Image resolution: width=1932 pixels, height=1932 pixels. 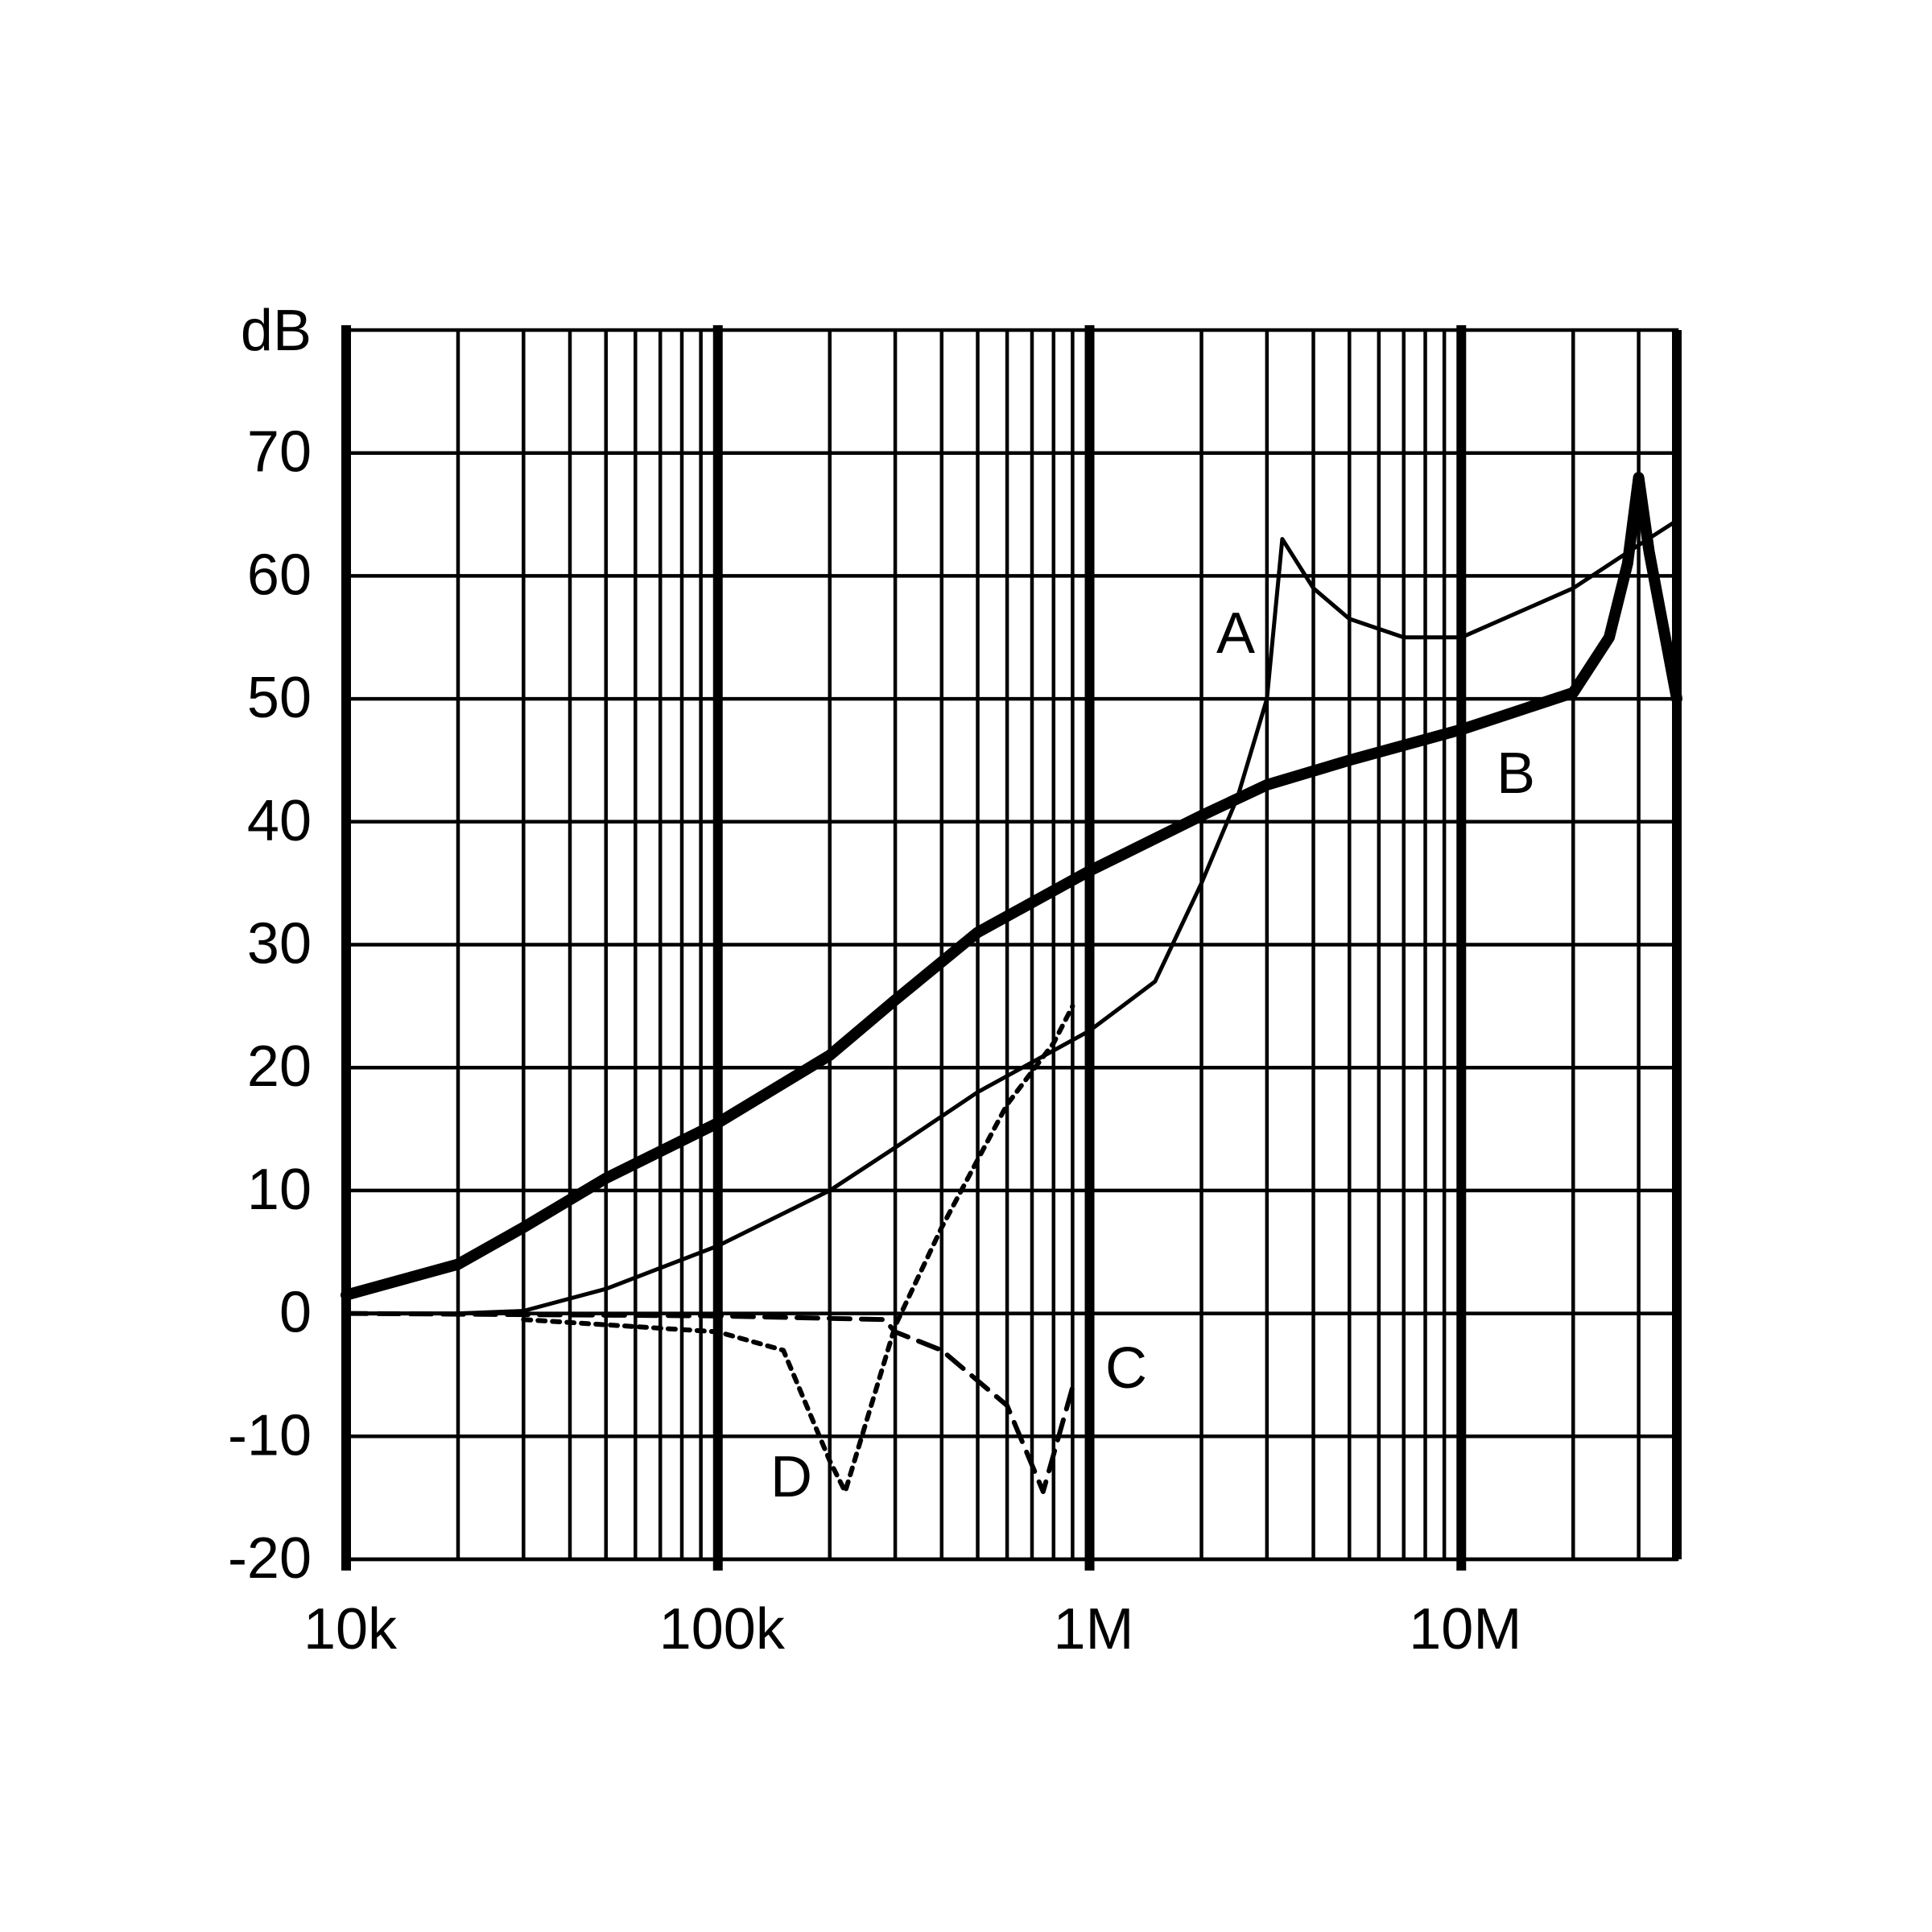 I want to click on y-tick-label: 40, so click(x=279, y=821).